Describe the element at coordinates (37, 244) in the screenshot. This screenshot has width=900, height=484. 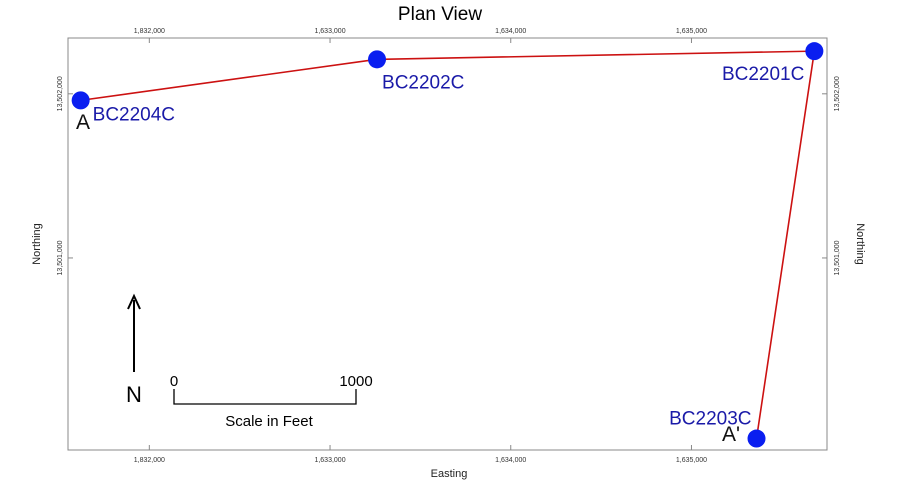
I see `y-axis-label-left: Northing` at that location.